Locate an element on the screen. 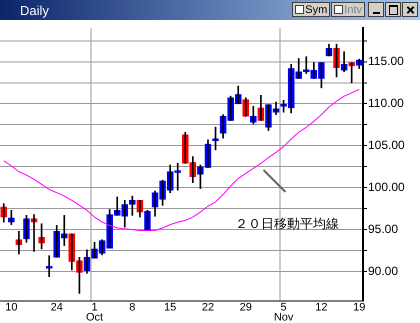  x-tick-label: 8 is located at coordinates (132, 307).